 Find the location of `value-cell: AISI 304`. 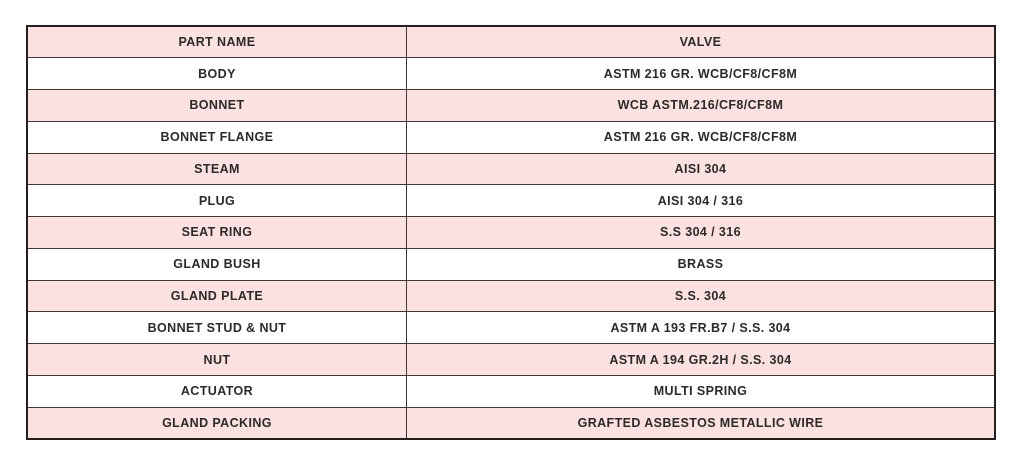

value-cell: AISI 304 is located at coordinates (700, 169).